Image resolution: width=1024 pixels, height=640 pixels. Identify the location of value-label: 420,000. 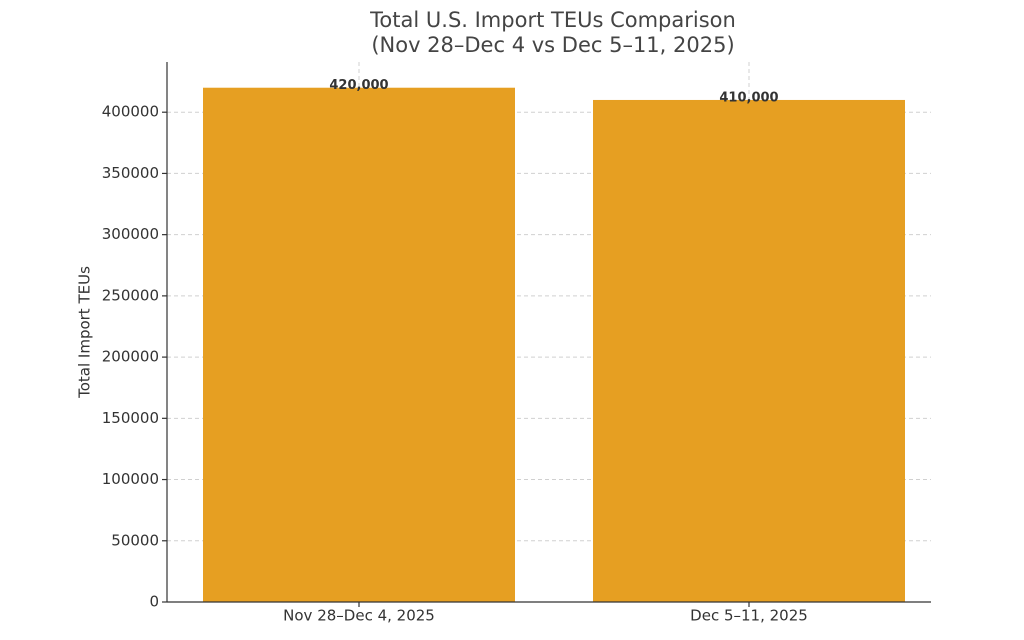
(358, 85).